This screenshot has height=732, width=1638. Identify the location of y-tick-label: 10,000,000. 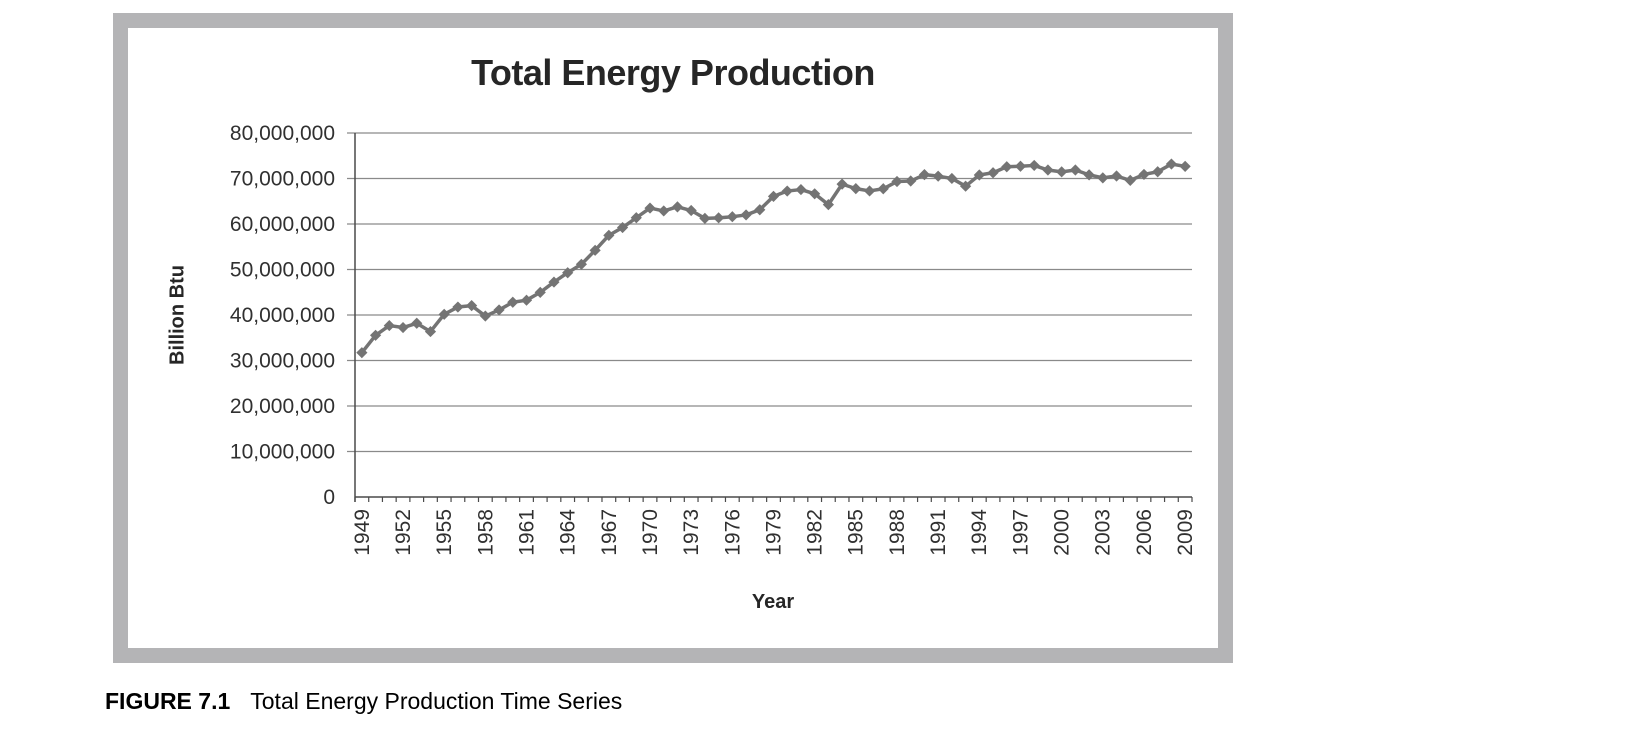
(282, 452).